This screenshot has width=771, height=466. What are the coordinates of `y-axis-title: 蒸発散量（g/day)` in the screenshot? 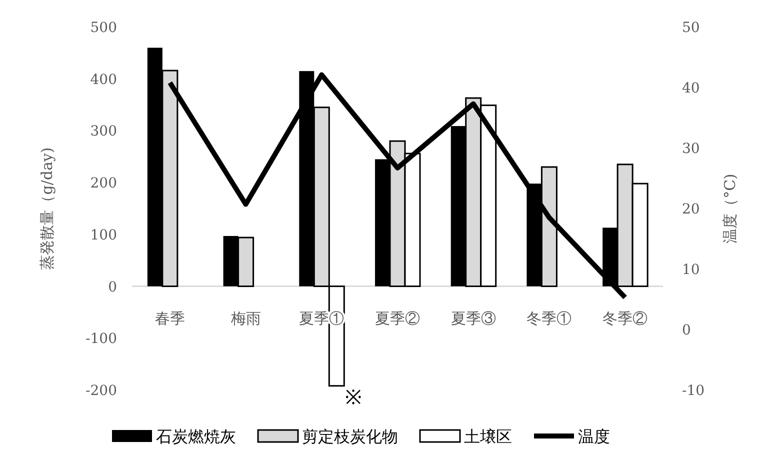 It's located at (47, 208).